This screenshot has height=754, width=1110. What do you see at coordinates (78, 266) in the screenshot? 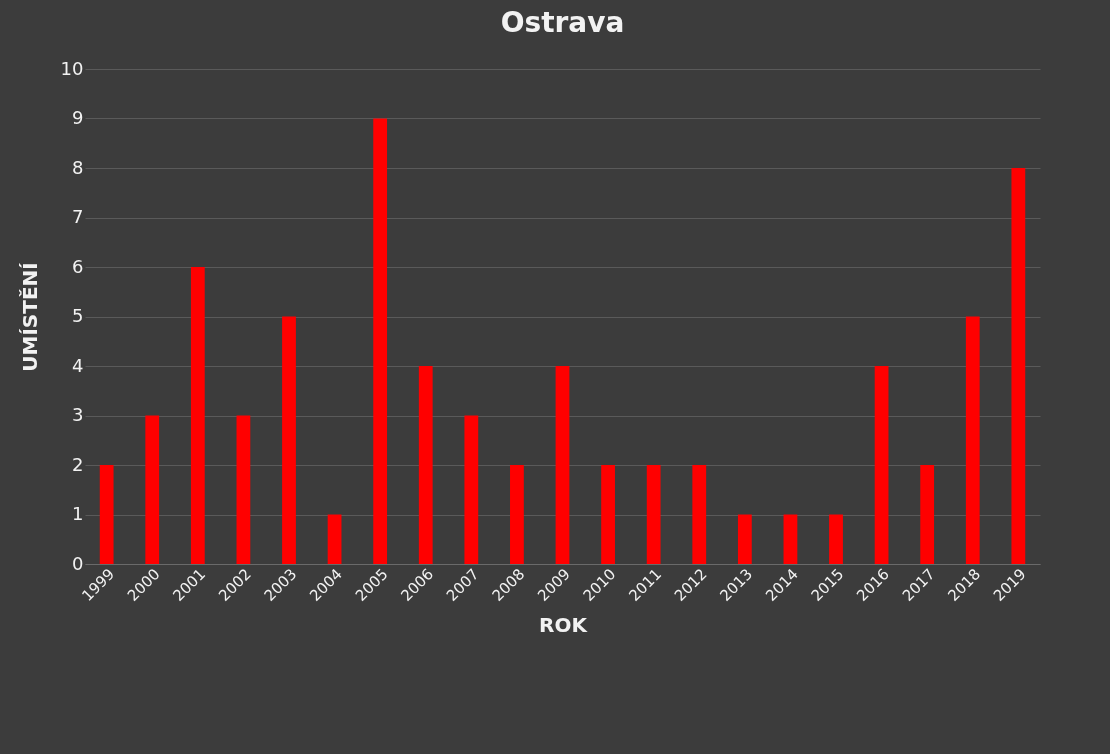
I see `y-tick-label: 6` at bounding box center [78, 266].